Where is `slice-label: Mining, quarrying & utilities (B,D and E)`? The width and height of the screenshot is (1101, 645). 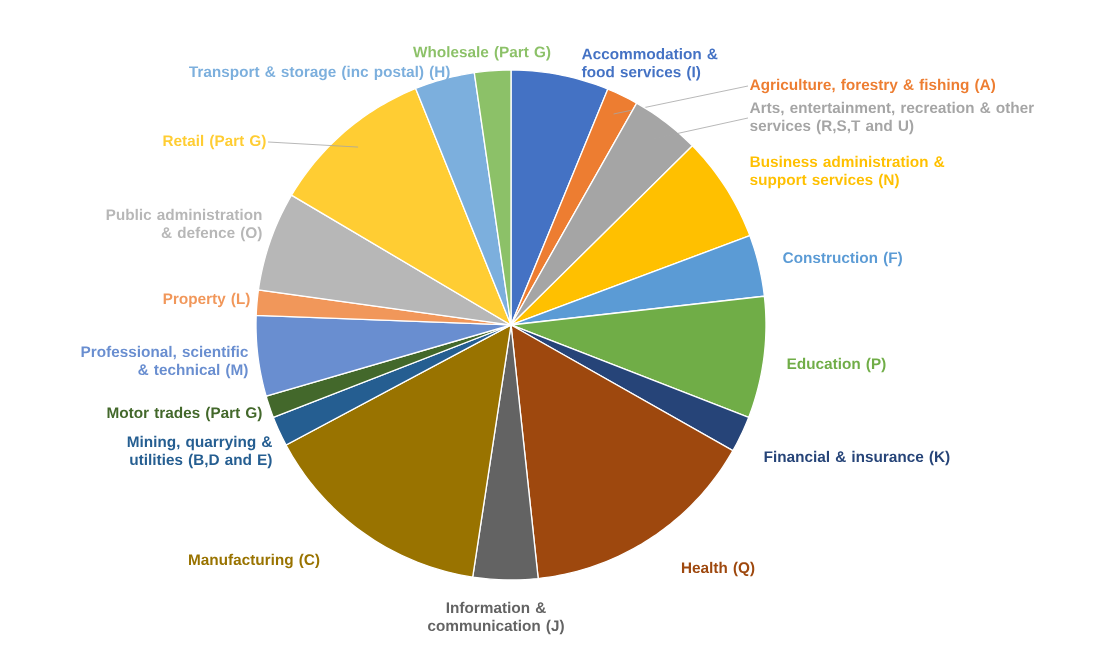
slice-label: Mining, quarrying & utilities (B,D and E) is located at coordinates (199, 452).